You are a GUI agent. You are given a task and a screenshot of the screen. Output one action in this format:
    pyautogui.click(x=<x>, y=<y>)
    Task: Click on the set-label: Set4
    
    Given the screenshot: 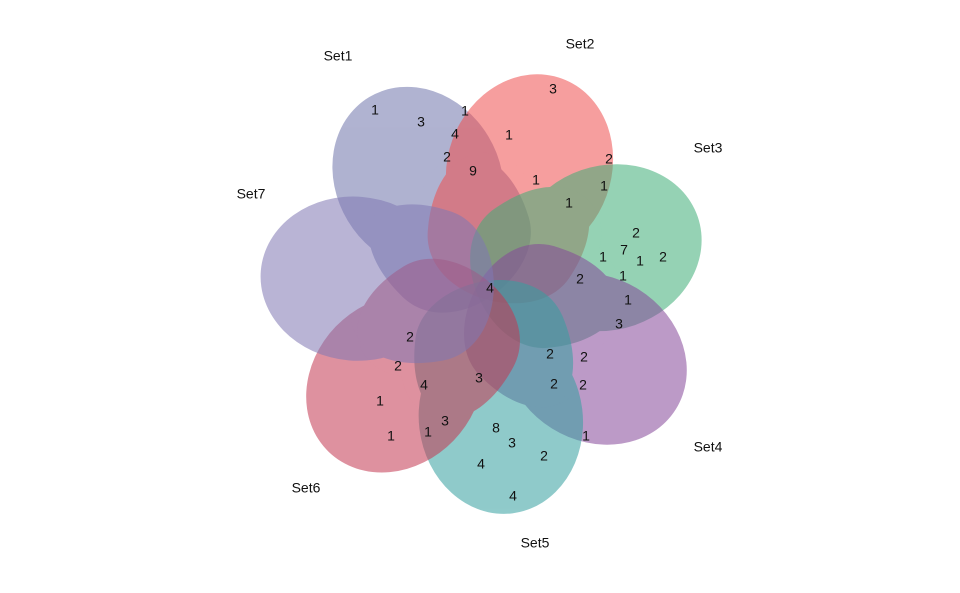 What is the action you would take?
    pyautogui.click(x=708, y=447)
    